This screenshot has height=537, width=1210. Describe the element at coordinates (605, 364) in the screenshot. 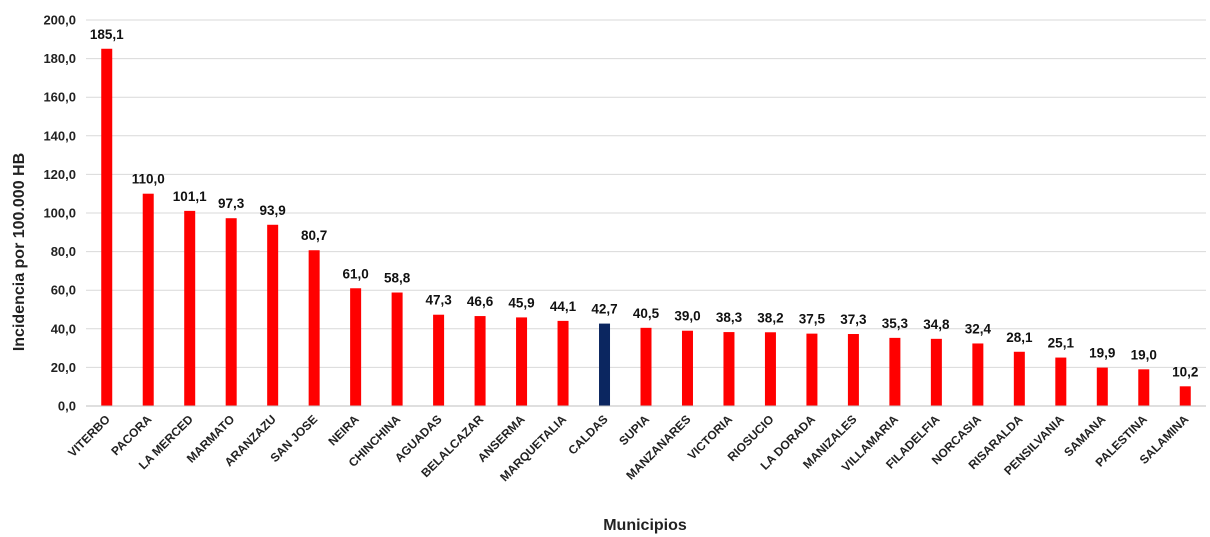

I see `bar-caldas` at that location.